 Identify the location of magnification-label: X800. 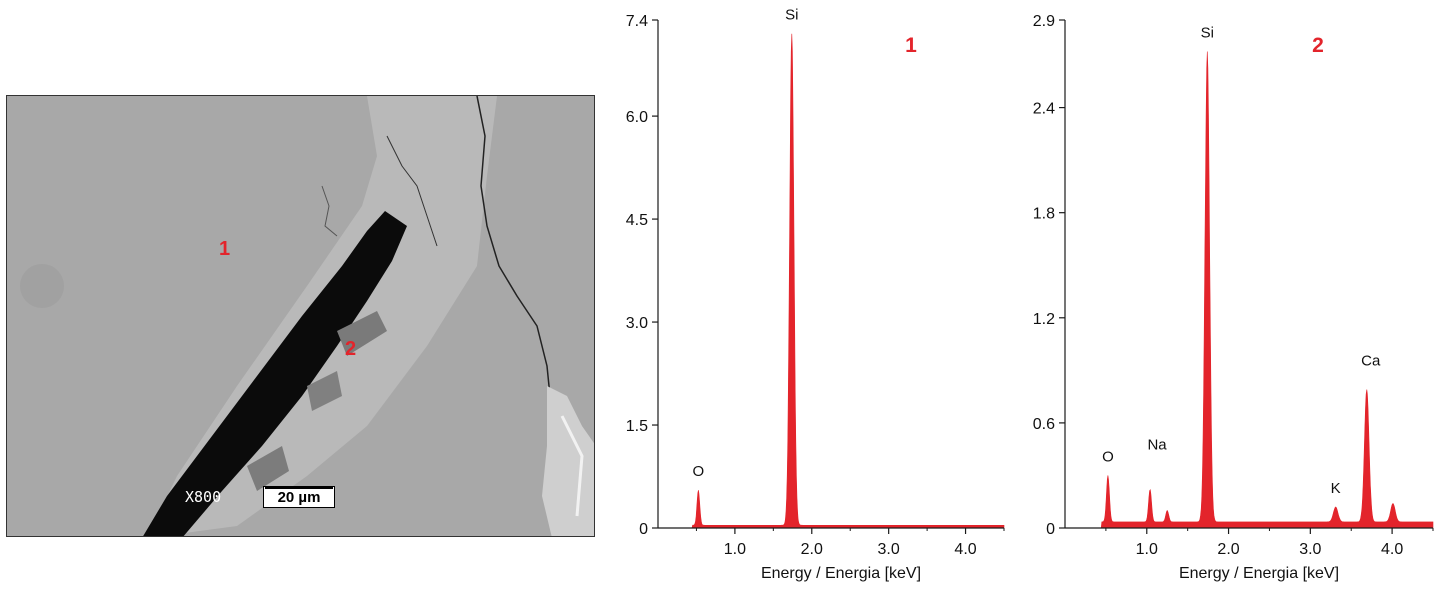
(203, 497).